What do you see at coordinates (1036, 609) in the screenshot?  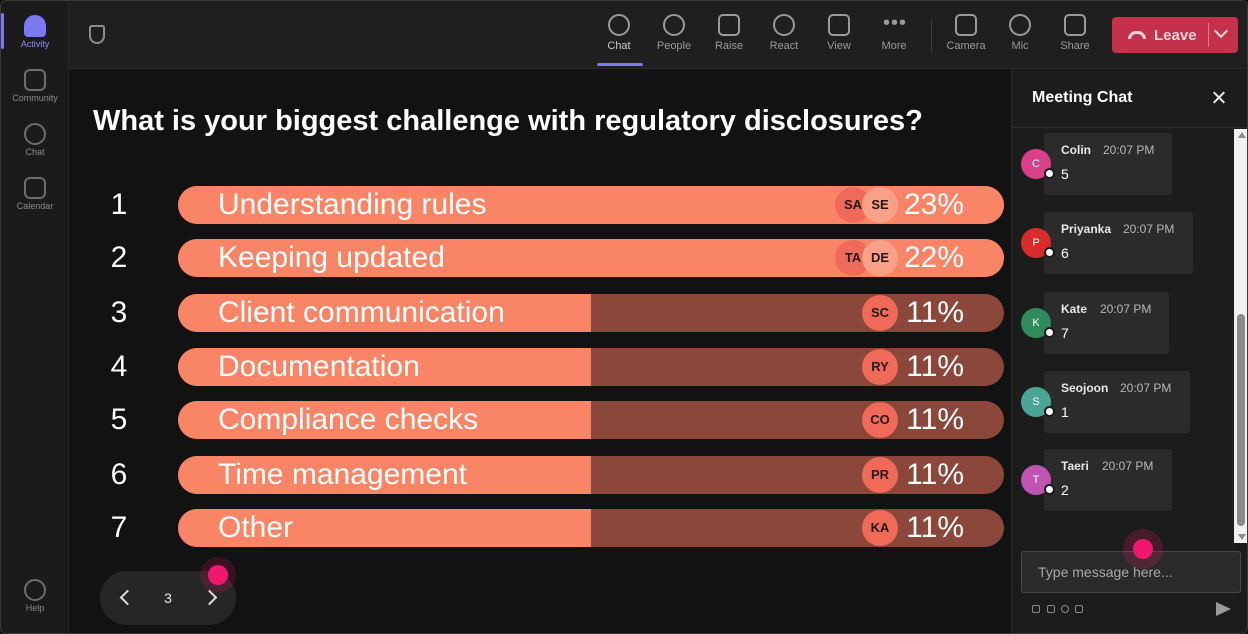 I see `format-icon` at bounding box center [1036, 609].